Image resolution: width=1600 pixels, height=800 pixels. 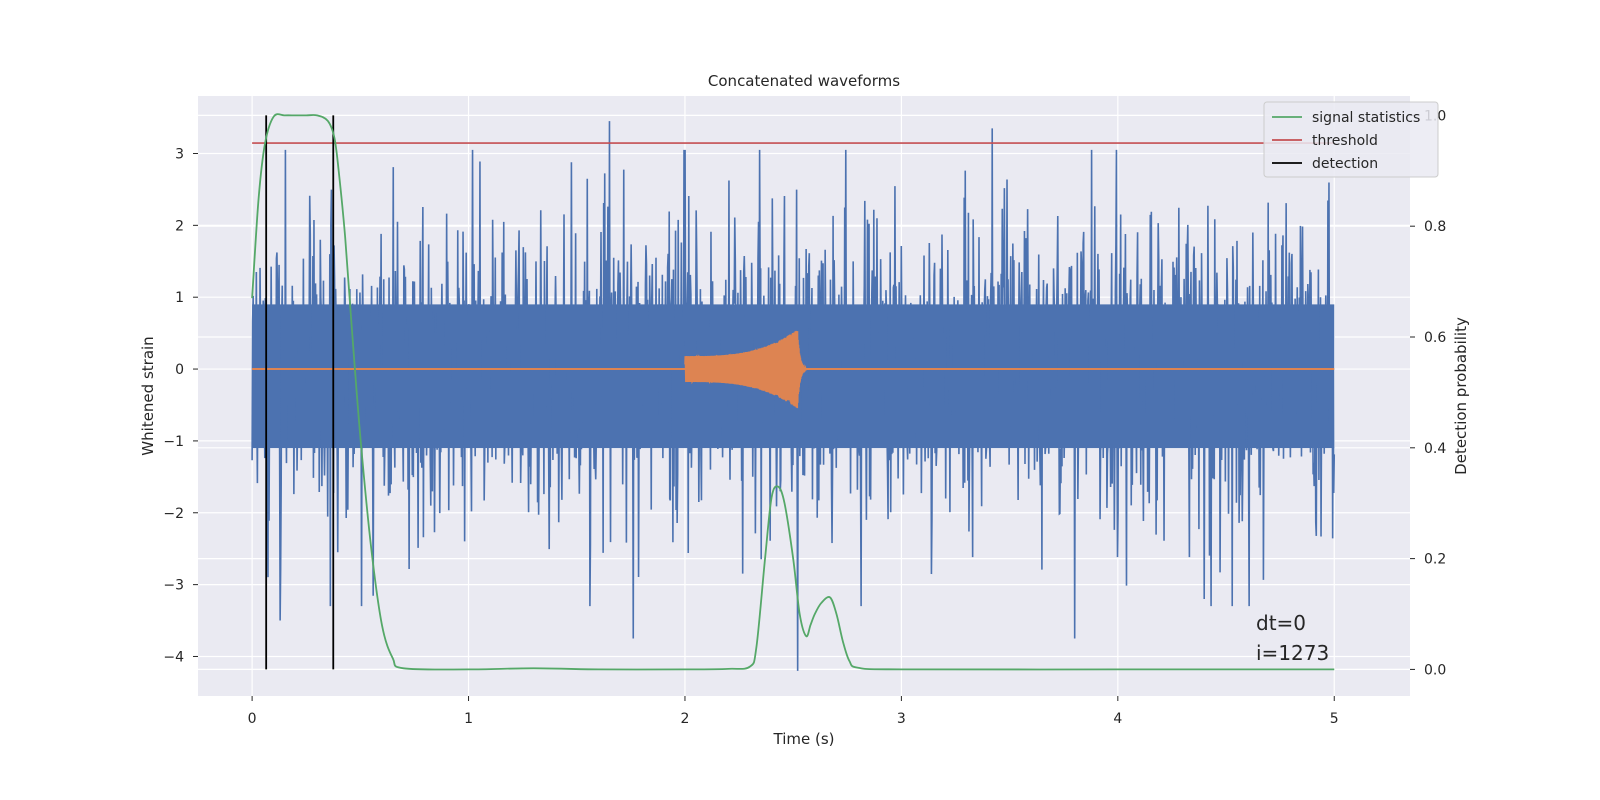 I want to click on y-tick-label-right: 0.0, so click(x=1435, y=670).